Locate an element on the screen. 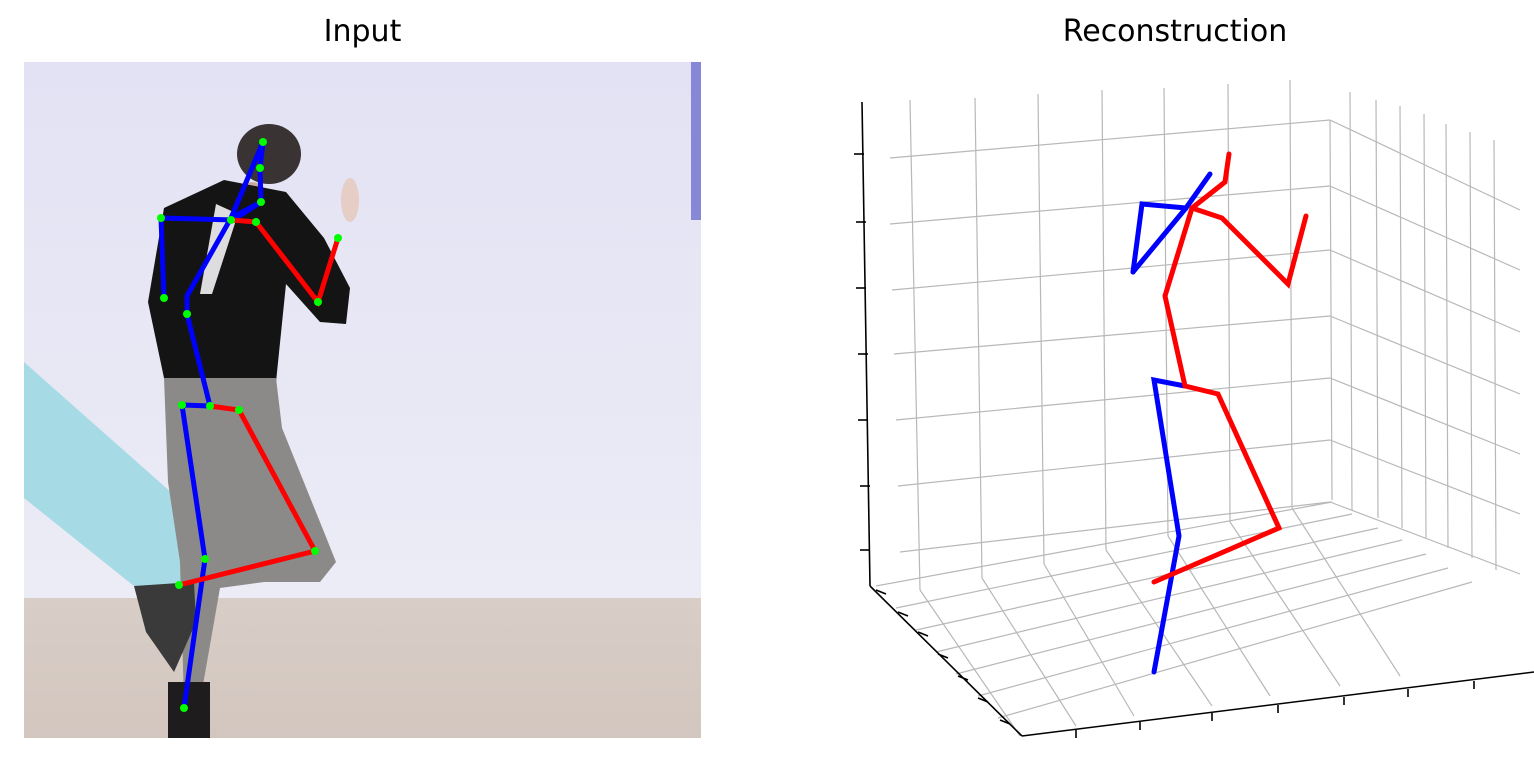  skeleton-3d is located at coordinates (1219, 413).